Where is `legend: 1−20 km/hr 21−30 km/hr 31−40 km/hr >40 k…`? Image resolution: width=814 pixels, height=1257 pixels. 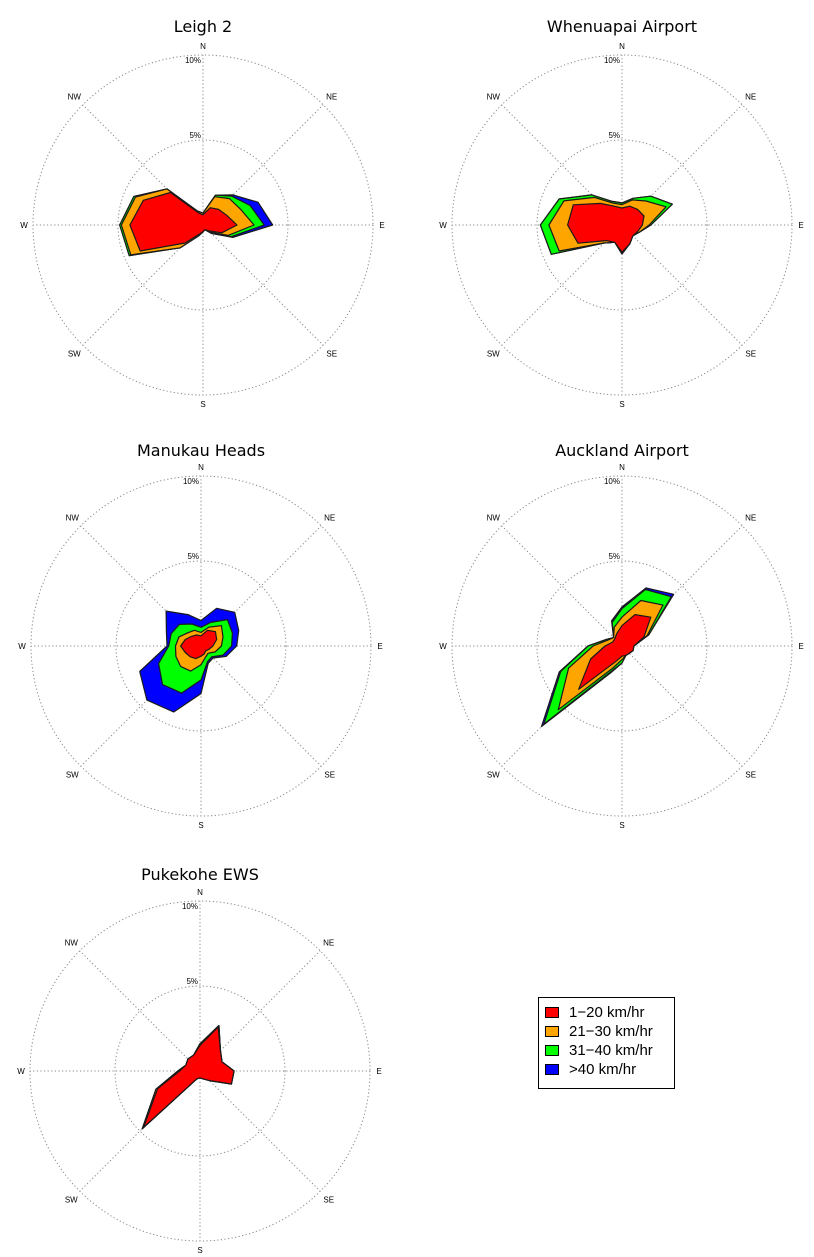 legend: 1−20 km/hr 21−30 km/hr 31−40 km/hr >40 k… is located at coordinates (606, 1043).